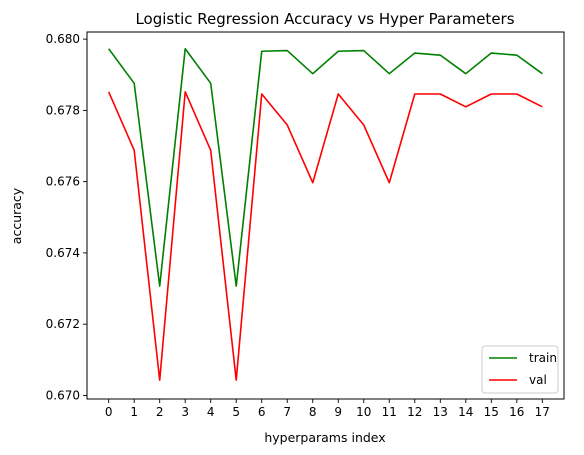 The width and height of the screenshot is (584, 455). Describe the element at coordinates (538, 380) in the screenshot. I see `legend-label-val: val` at that location.